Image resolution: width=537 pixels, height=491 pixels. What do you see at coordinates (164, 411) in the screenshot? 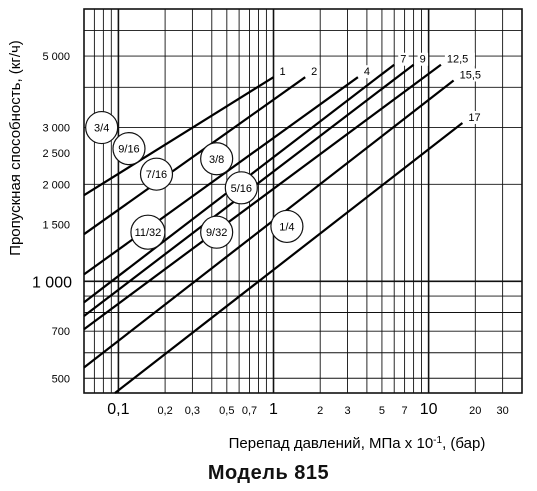
I see `x-tick-label: 0,2` at bounding box center [164, 411].